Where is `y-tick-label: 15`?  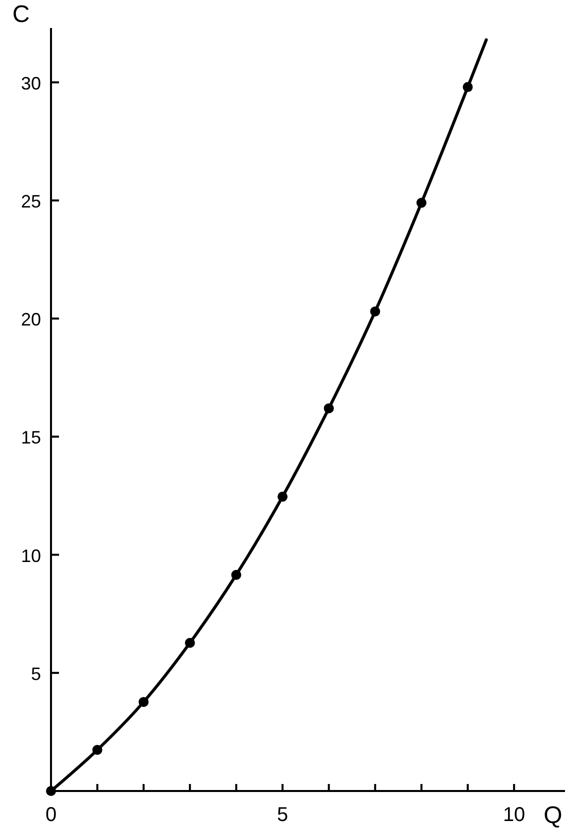 y-tick-label: 15 is located at coordinates (30, 438).